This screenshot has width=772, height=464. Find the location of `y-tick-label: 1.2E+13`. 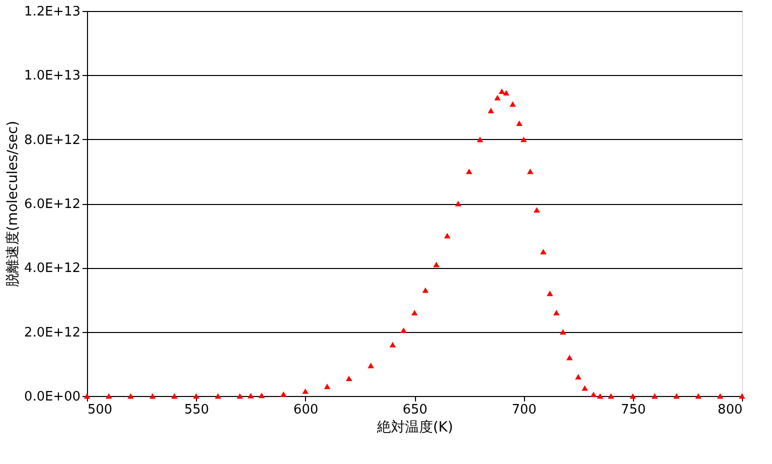

y-tick-label: 1.2E+13 is located at coordinates (52, 12).